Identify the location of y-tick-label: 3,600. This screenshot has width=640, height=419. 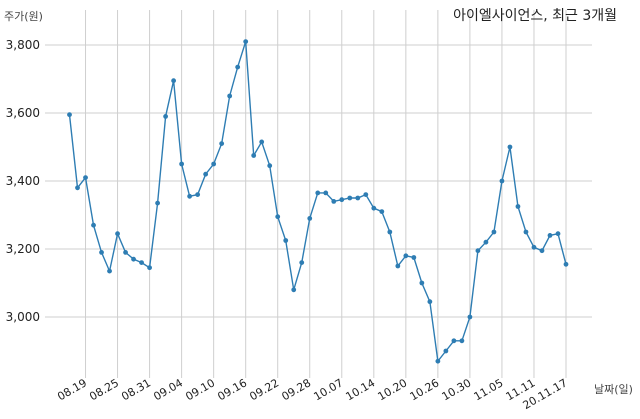
(23, 113).